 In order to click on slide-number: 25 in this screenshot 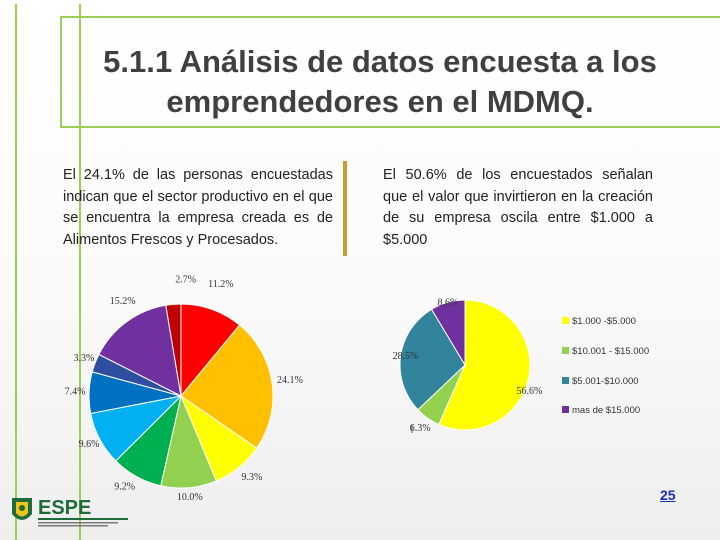, I will do `click(668, 495)`.